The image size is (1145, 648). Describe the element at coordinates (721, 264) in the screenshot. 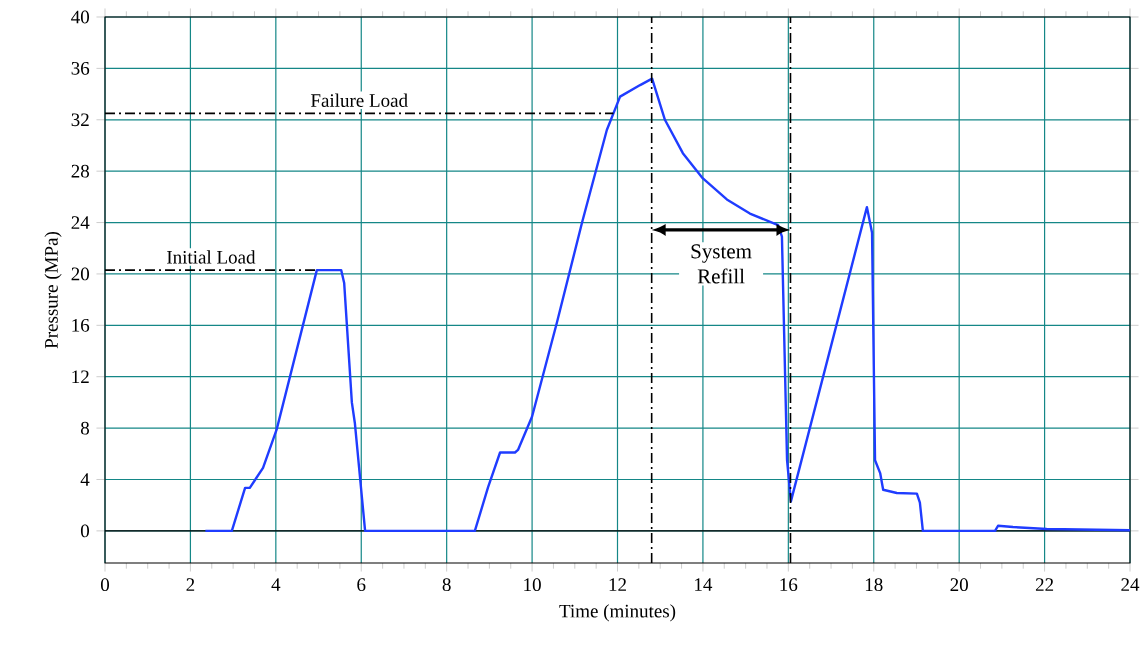

I see `annotation: System Refill` at that location.